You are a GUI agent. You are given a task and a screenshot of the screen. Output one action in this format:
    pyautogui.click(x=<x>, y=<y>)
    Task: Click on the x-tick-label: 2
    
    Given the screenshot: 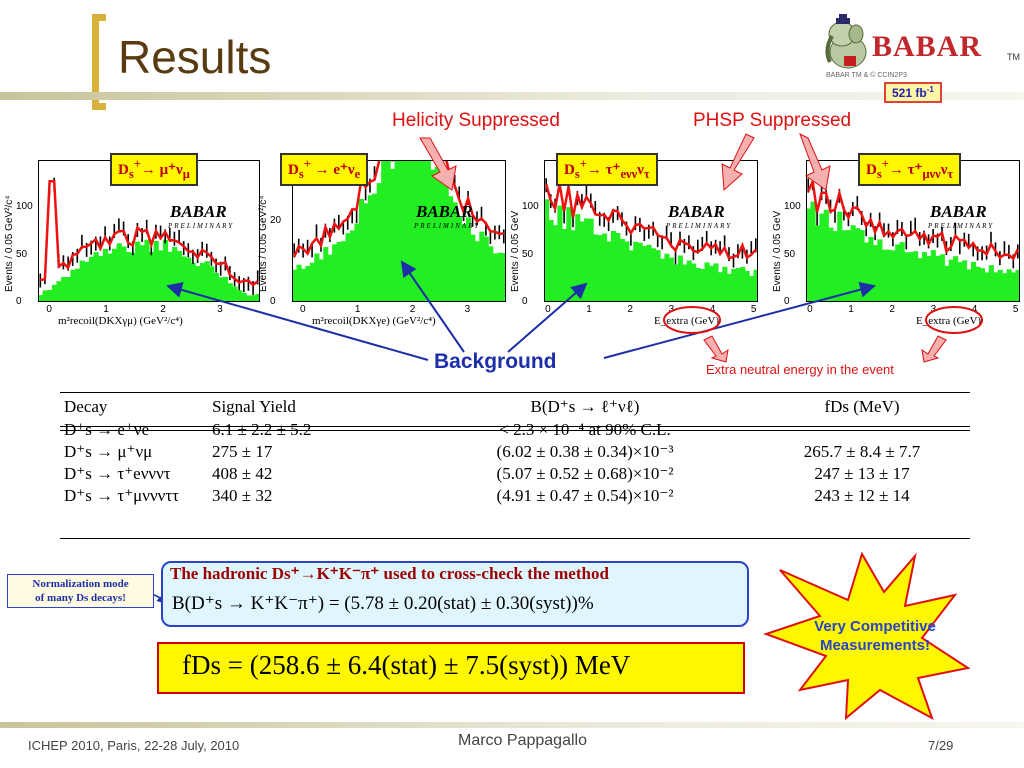 What is the action you would take?
    pyautogui.click(x=163, y=309)
    